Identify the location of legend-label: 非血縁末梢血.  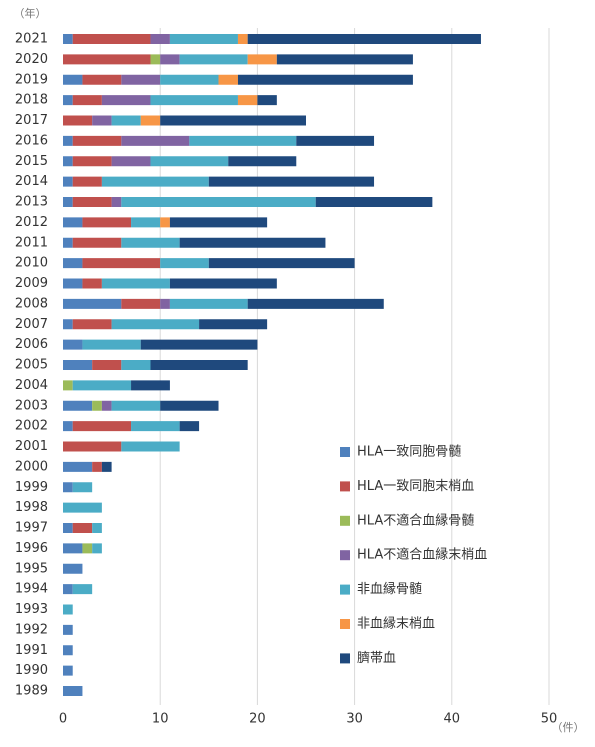
(396, 624).